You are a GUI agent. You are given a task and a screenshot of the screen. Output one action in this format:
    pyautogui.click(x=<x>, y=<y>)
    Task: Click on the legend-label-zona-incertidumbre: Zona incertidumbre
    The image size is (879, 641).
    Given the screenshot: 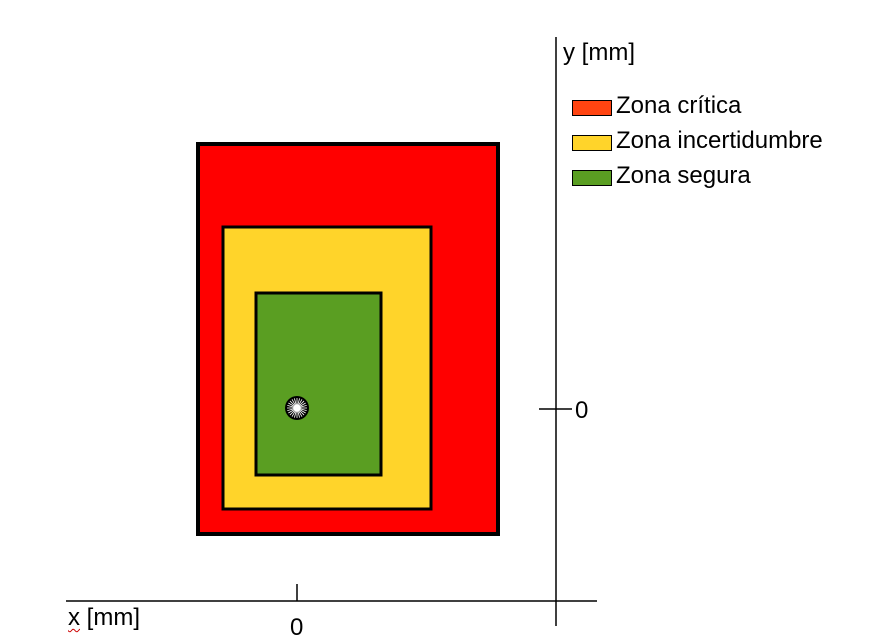 What is the action you would take?
    pyautogui.click(x=719, y=140)
    